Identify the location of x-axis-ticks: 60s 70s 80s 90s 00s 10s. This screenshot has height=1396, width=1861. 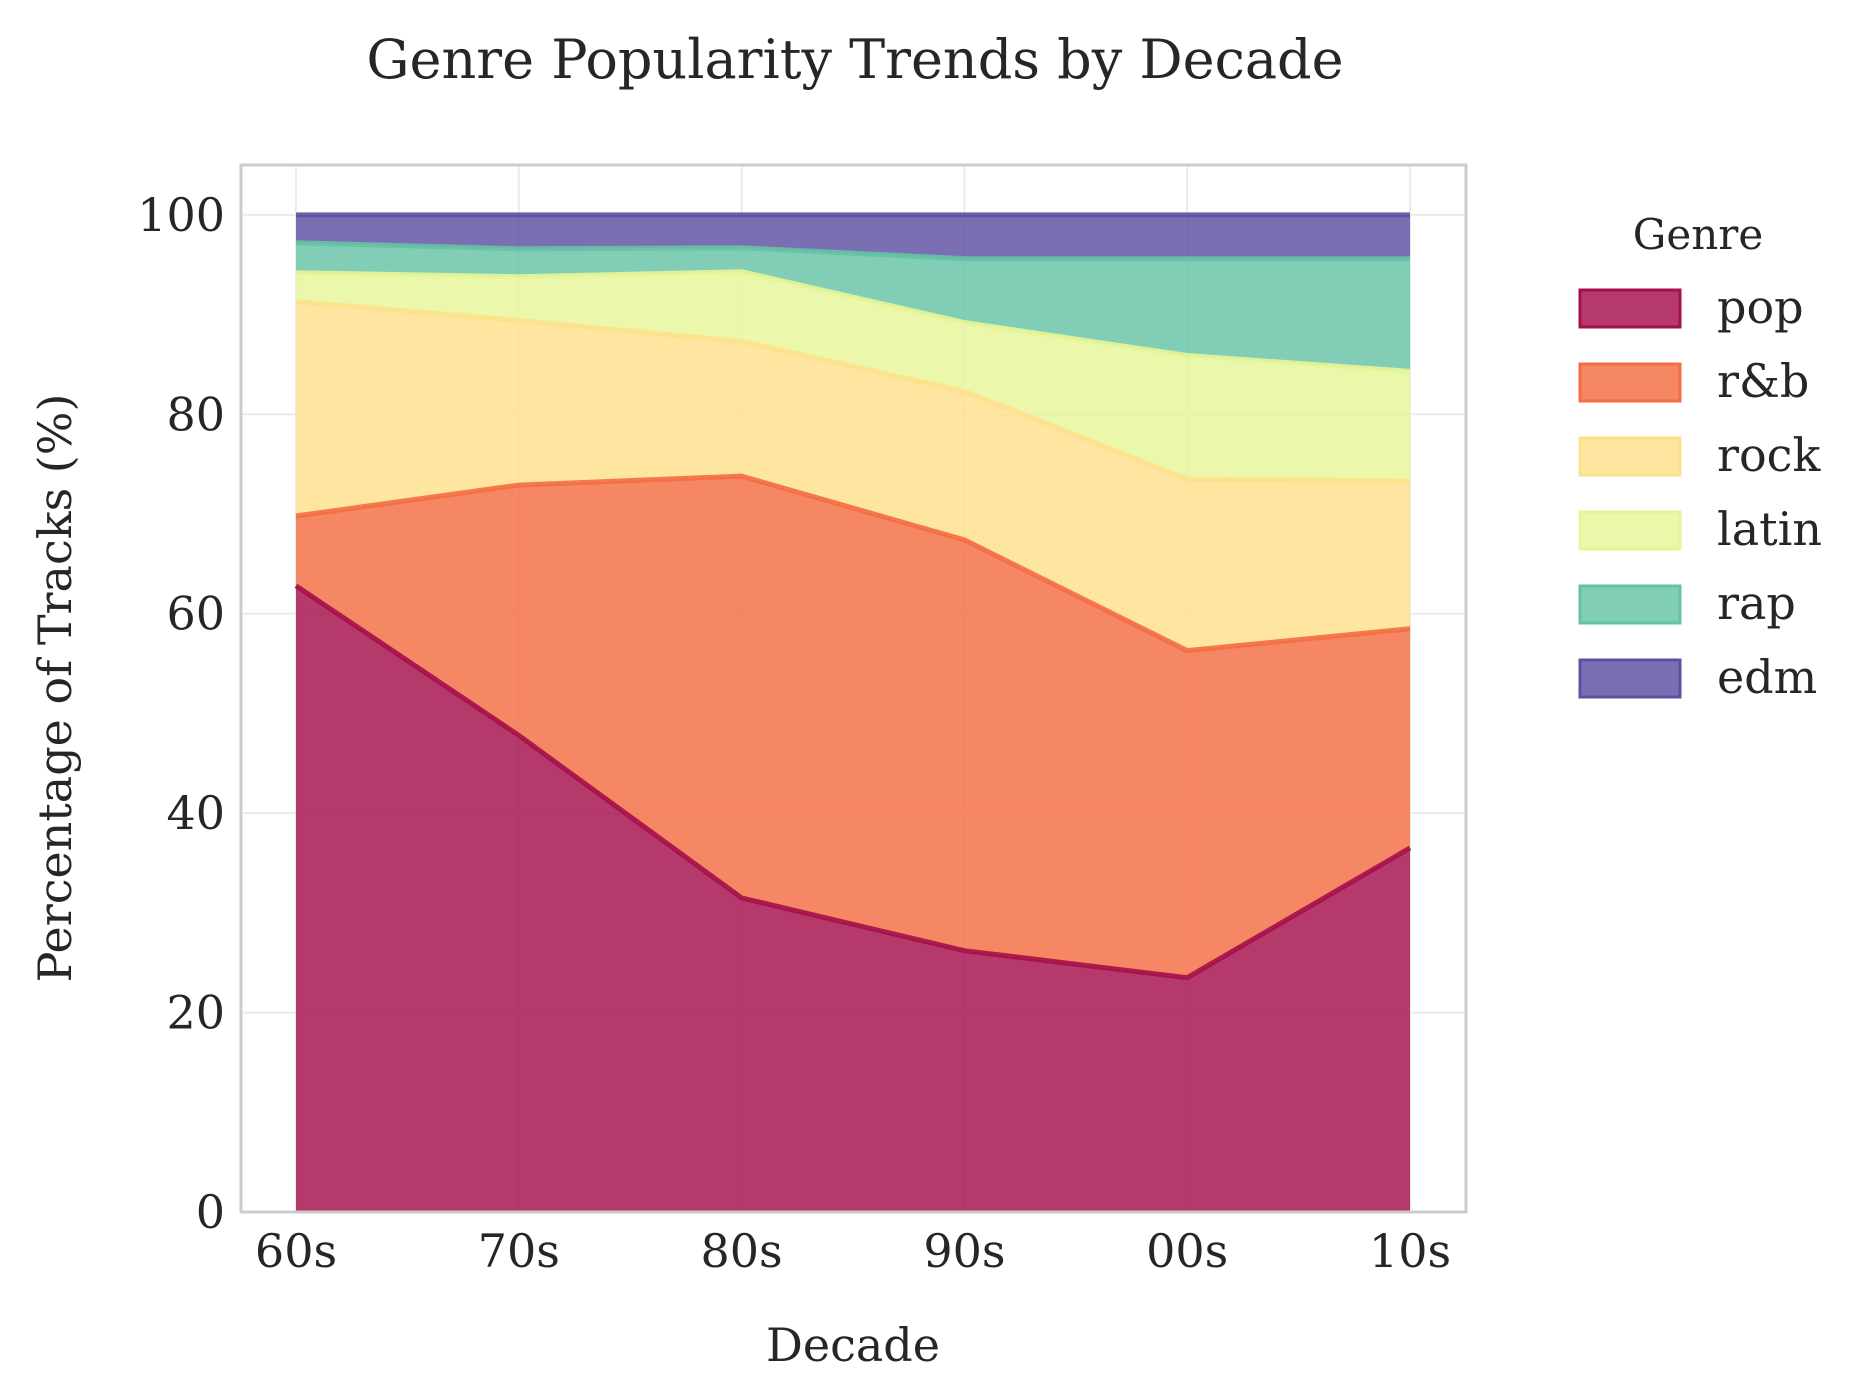
(853, 1251).